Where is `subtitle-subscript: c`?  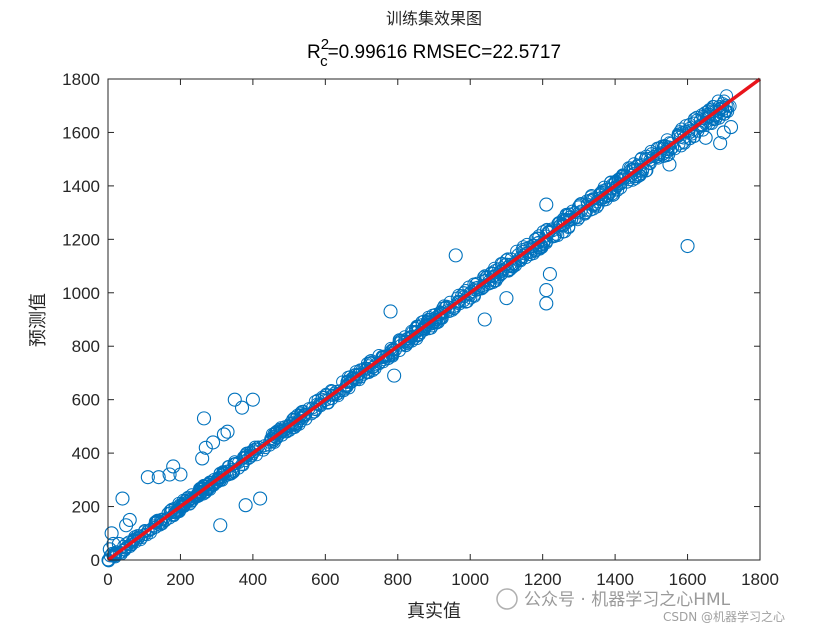 subtitle-subscript: c is located at coordinates (324, 61).